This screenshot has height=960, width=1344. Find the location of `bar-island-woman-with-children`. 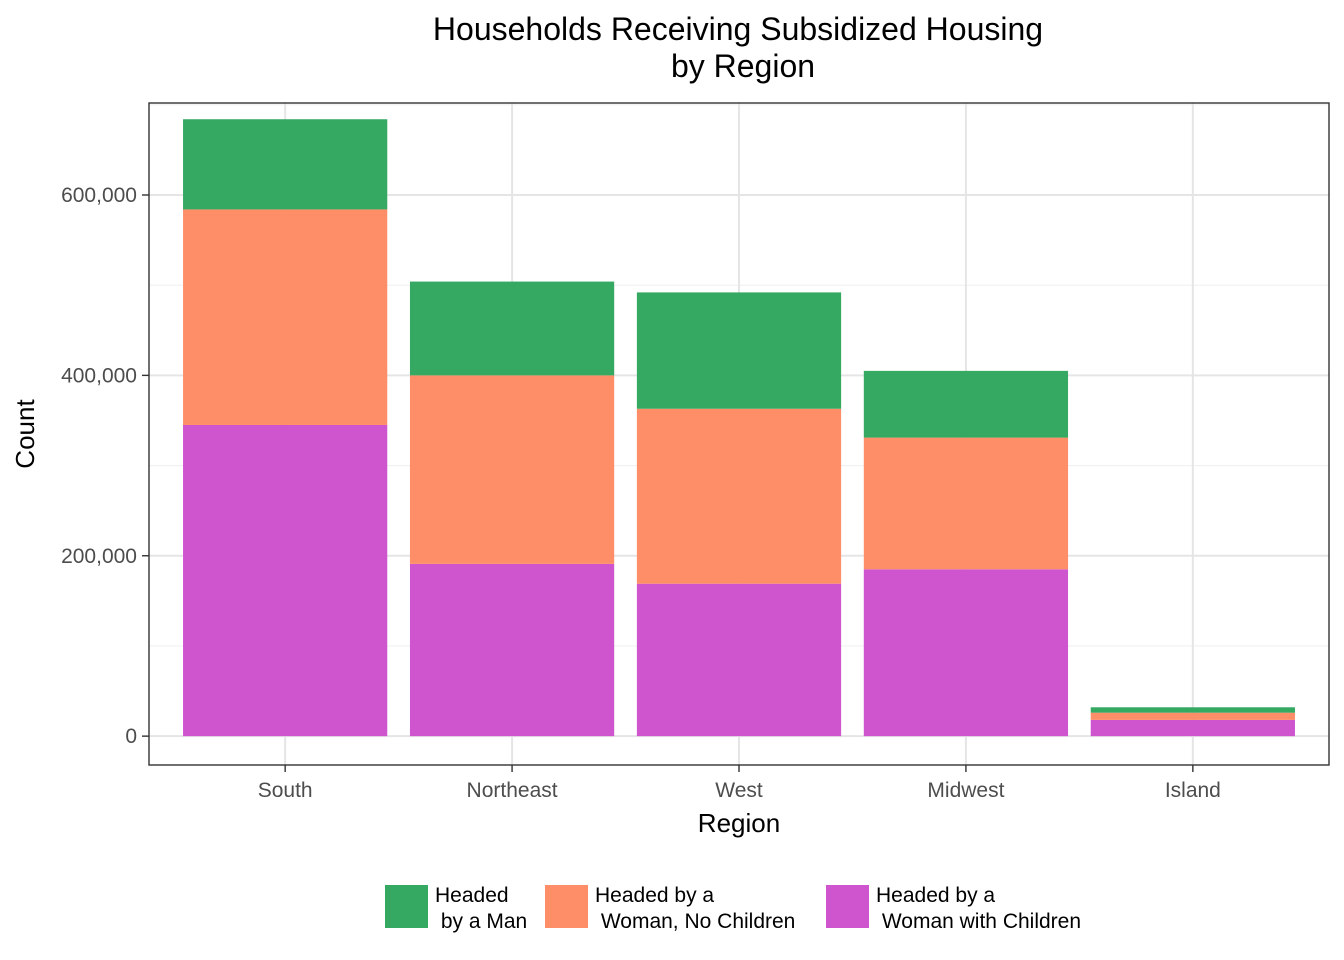

bar-island-woman-with-children is located at coordinates (1192, 728).